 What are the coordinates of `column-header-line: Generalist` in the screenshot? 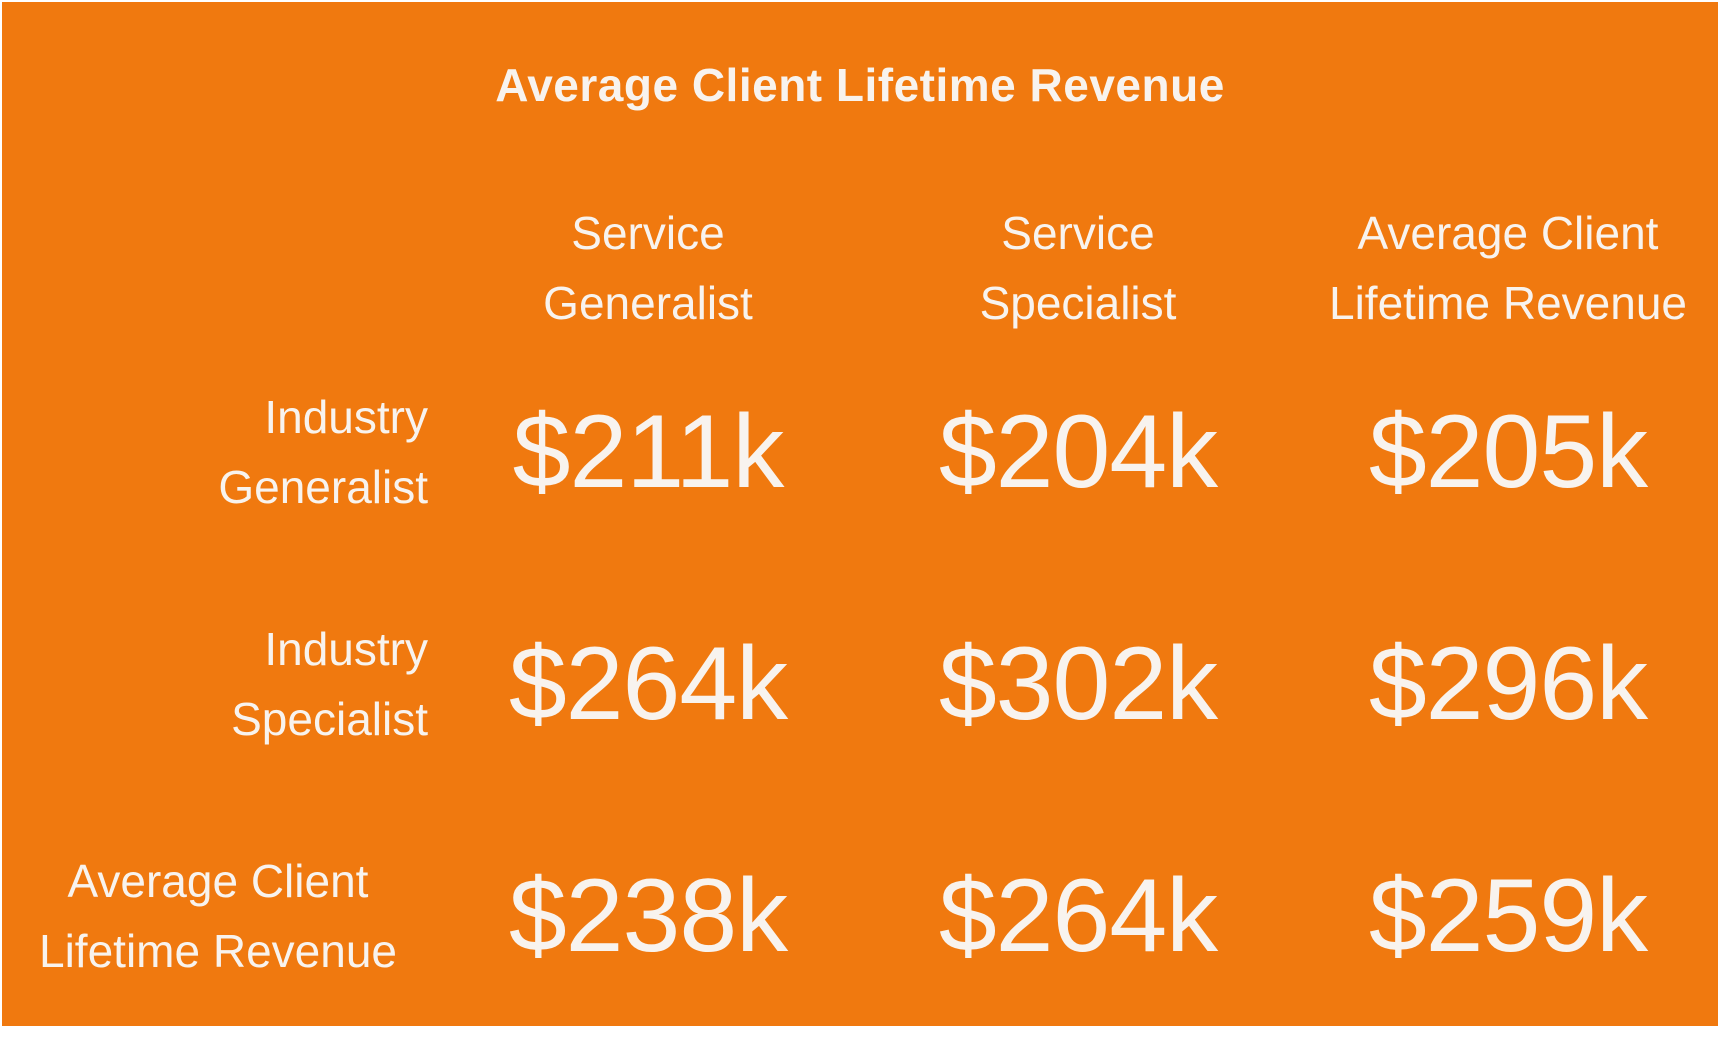 It's located at (648, 303).